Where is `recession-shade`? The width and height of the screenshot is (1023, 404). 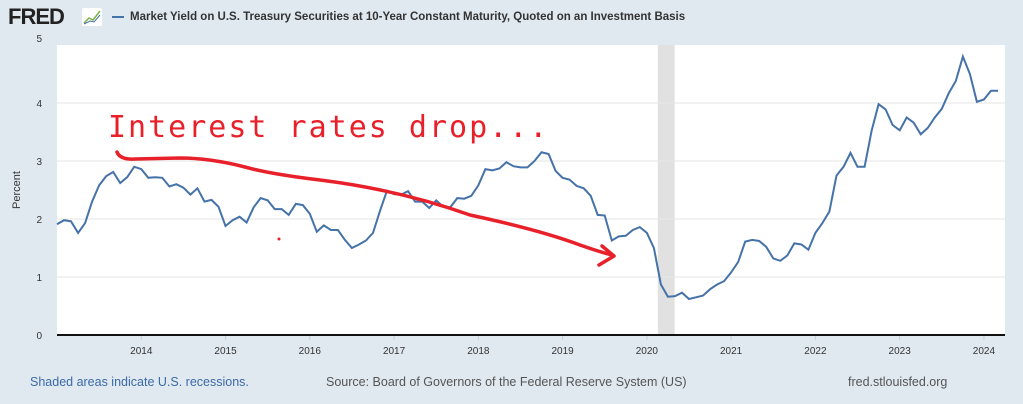 recession-shade is located at coordinates (666, 190).